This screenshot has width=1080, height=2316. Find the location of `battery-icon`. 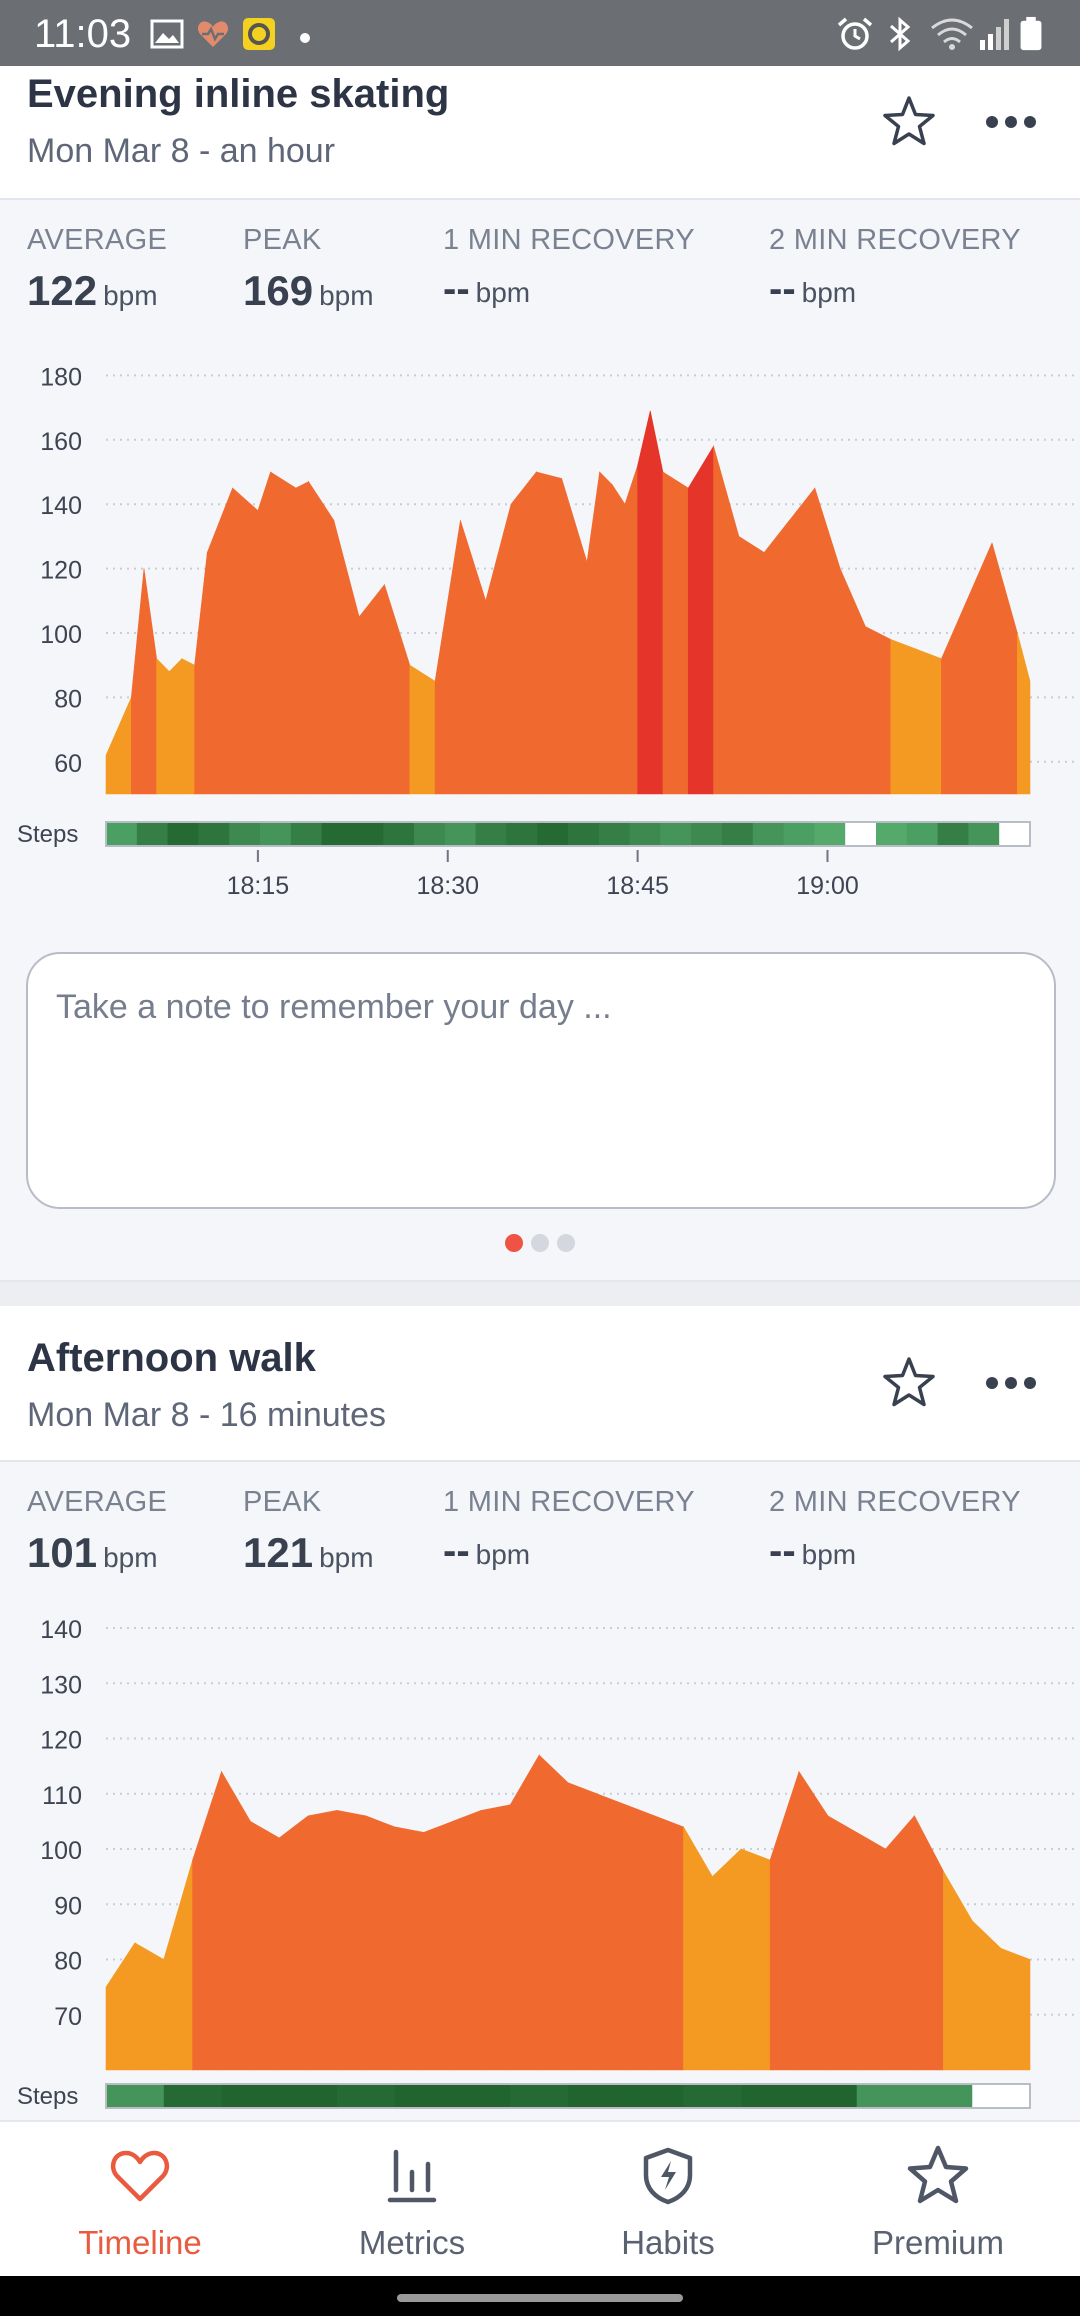

battery-icon is located at coordinates (1031, 33).